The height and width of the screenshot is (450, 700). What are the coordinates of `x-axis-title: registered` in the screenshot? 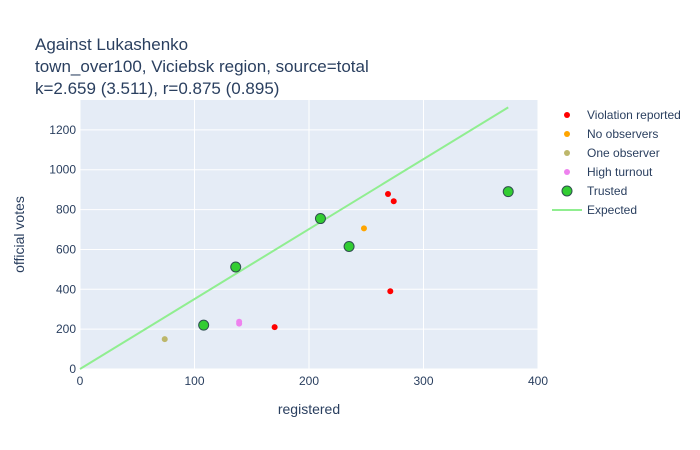 It's located at (309, 409).